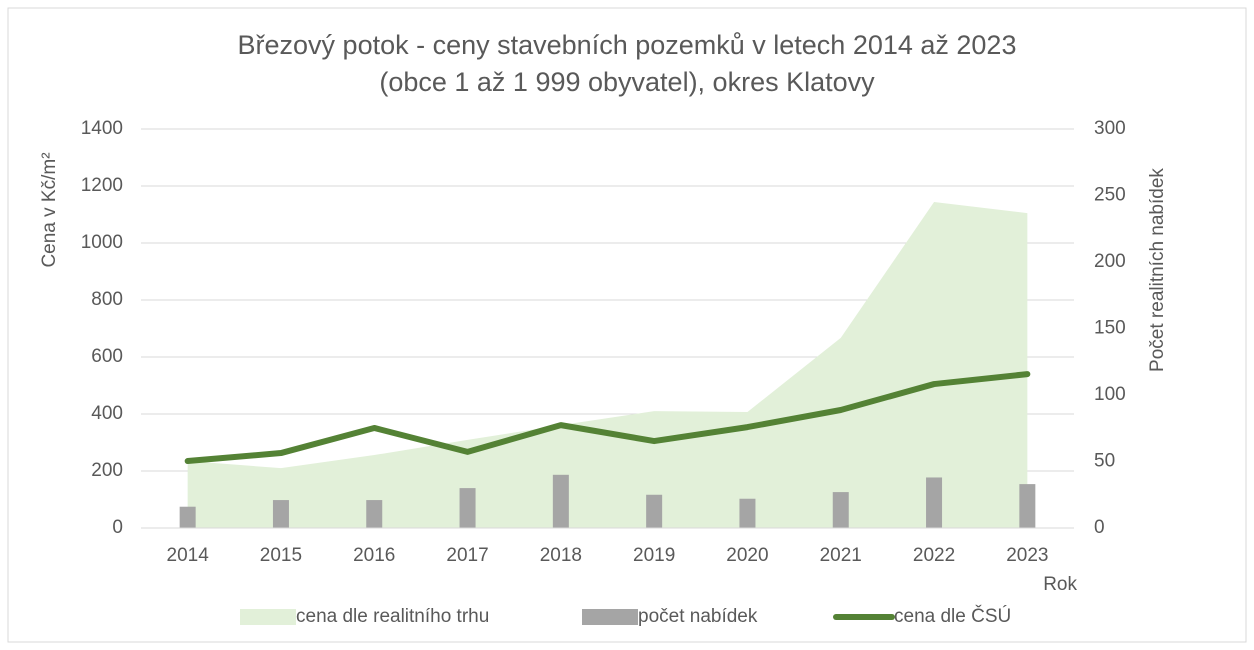  I want to click on line, so click(607, 418).